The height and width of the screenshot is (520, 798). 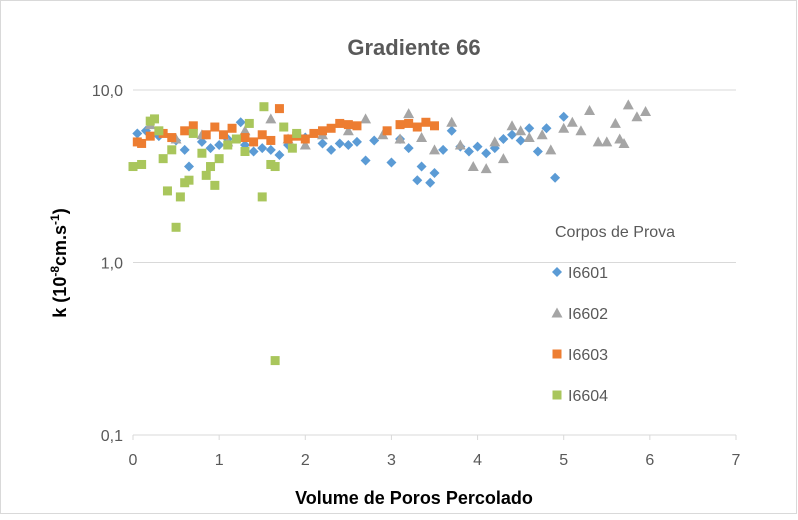 What do you see at coordinates (55, 271) in the screenshot?
I see `y-axis-label-part: -8` at bounding box center [55, 271].